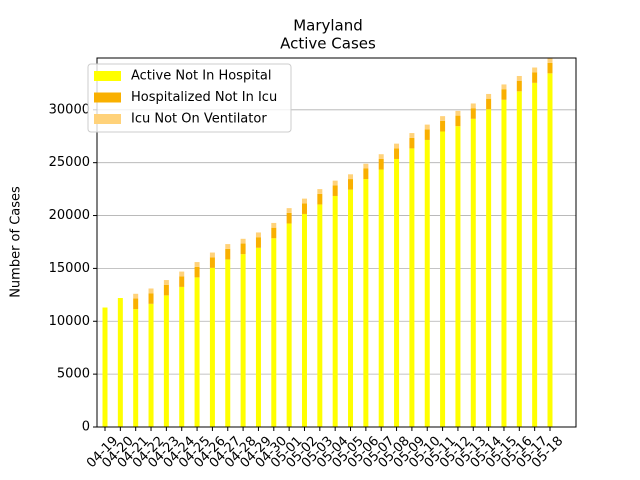  I want to click on legend-label: Hospitalized Not In Icu, so click(204, 97).